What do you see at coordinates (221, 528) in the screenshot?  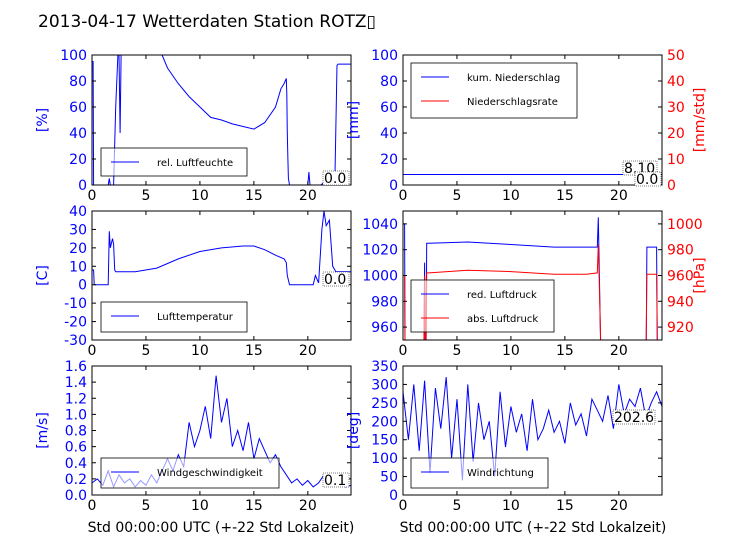 I see `x-axis-label-left: Std 00:00:00 UTC (+-22 Std Lokalzeit)` at bounding box center [221, 528].